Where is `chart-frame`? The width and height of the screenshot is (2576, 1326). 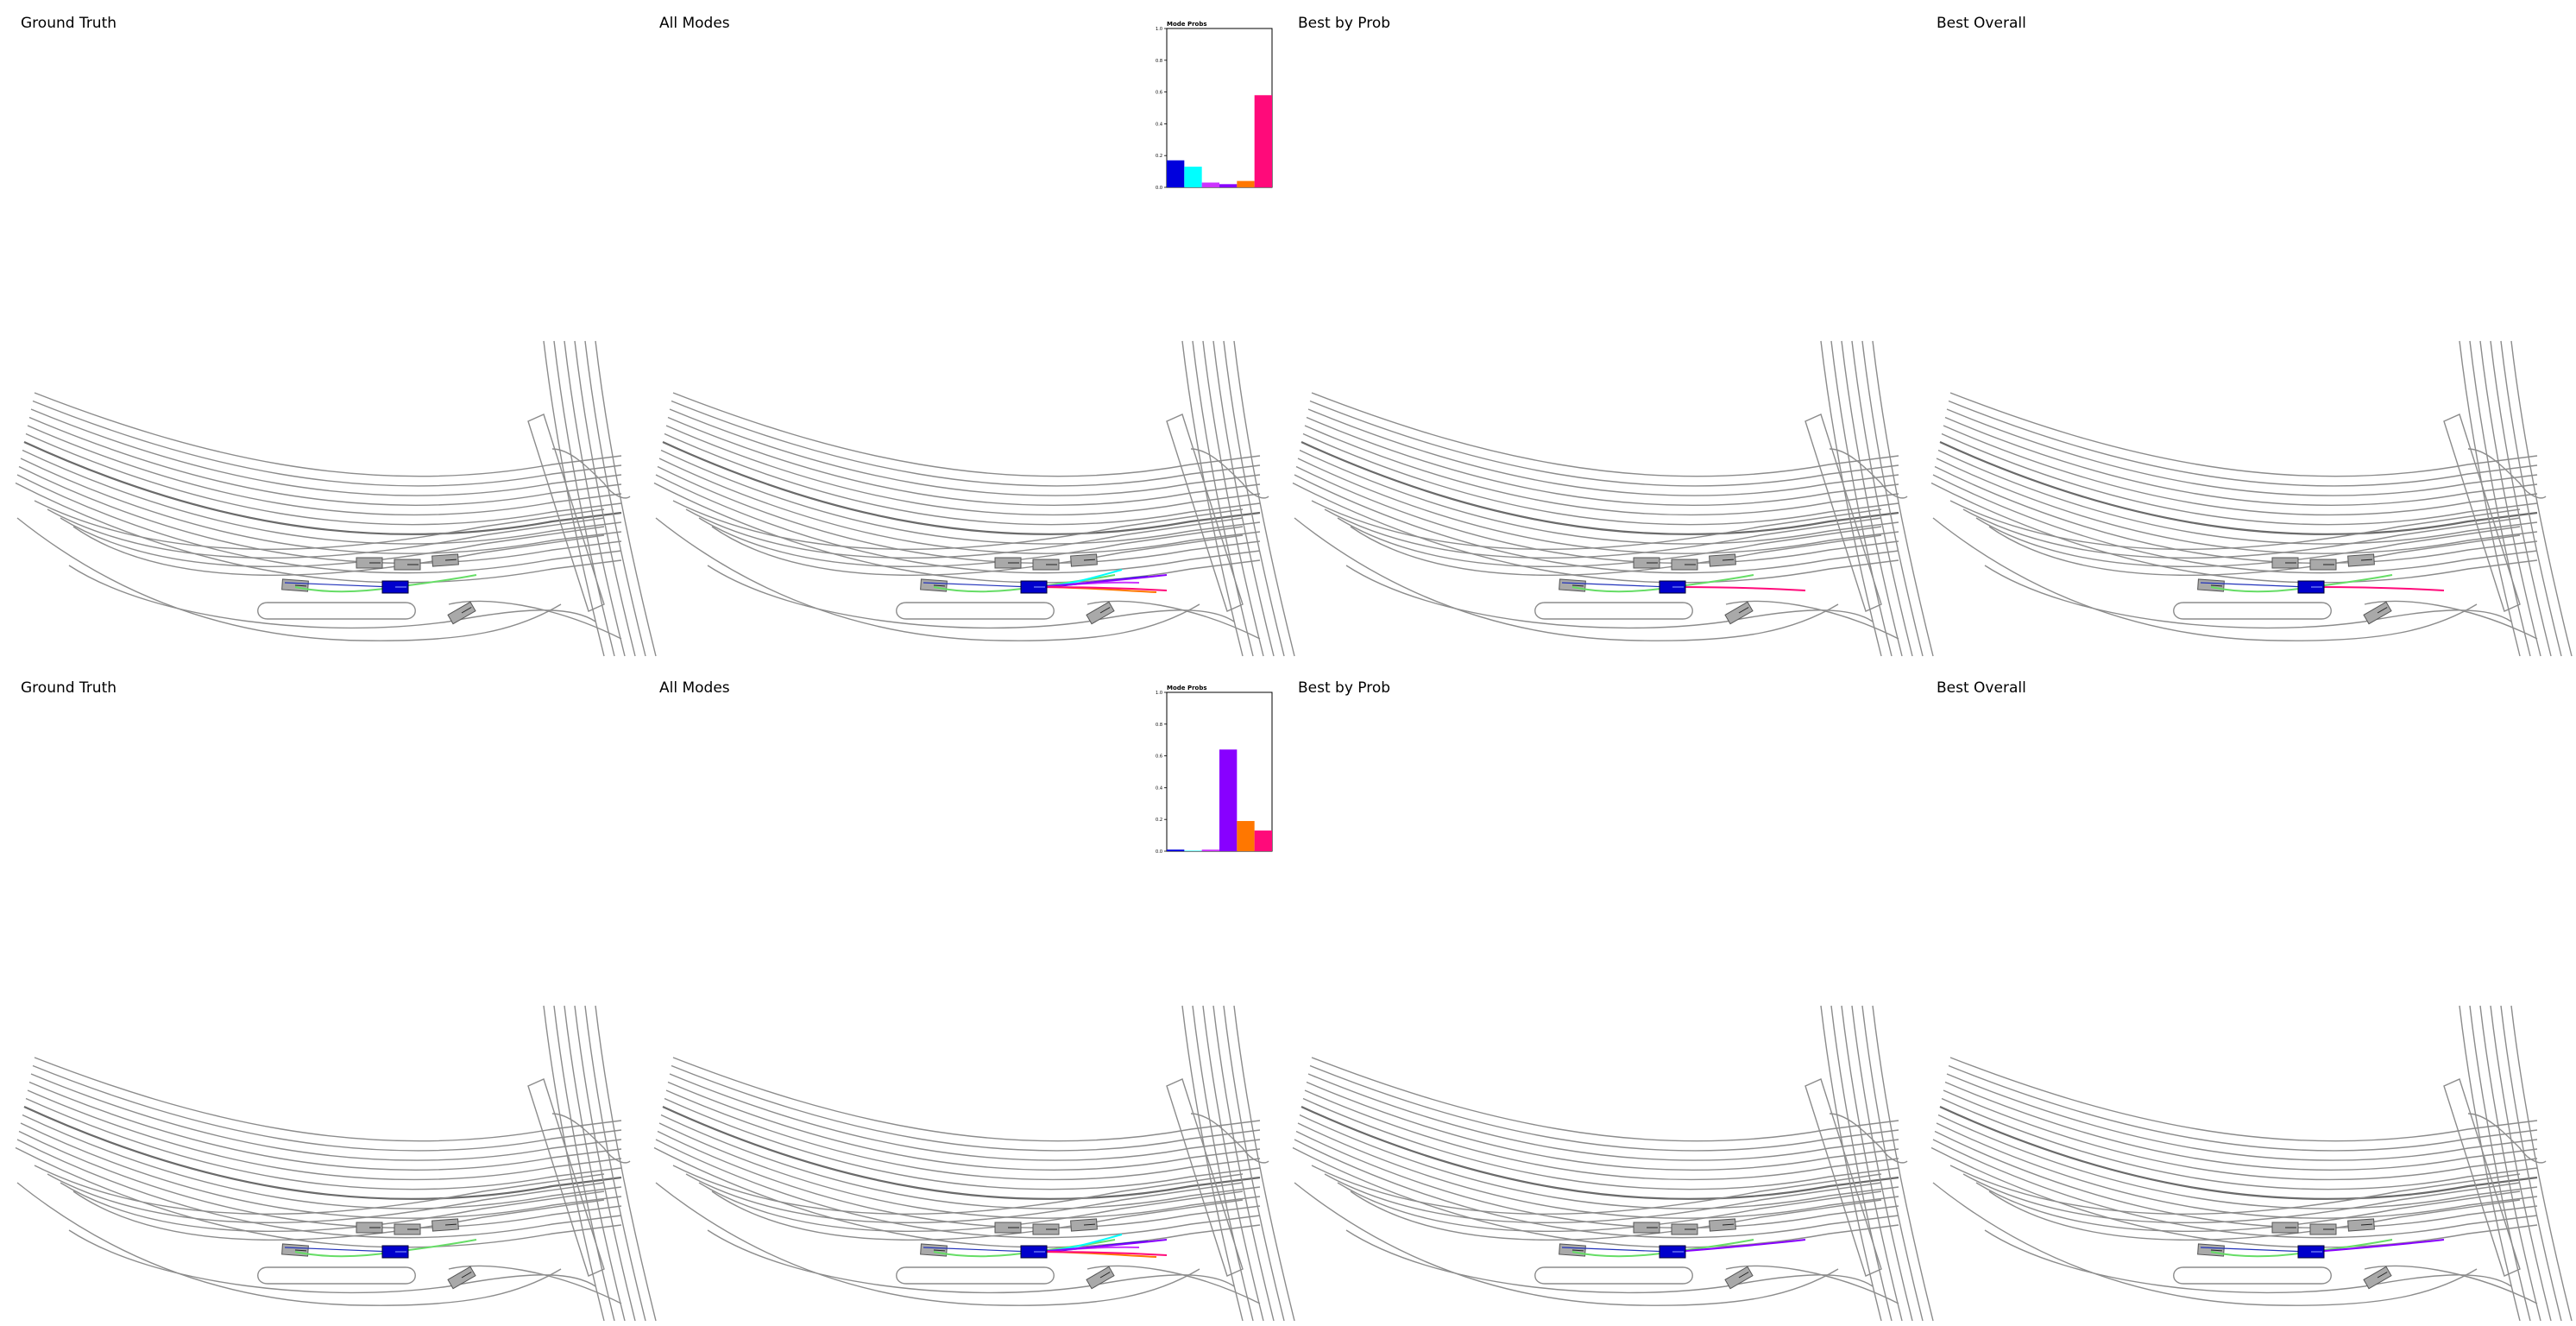 chart-frame is located at coordinates (1220, 108).